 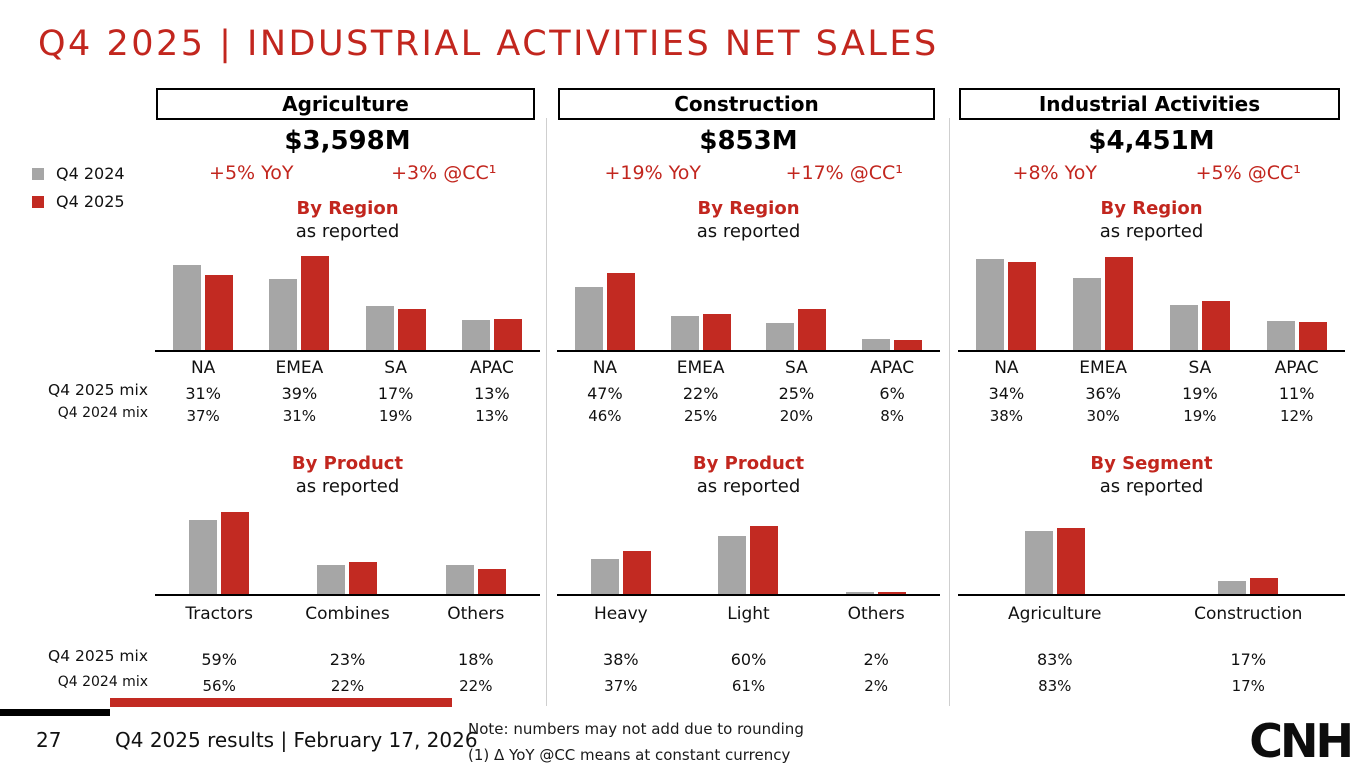 I want to click on mix-row-2025: 83% 17%, so click(x=1151, y=659).